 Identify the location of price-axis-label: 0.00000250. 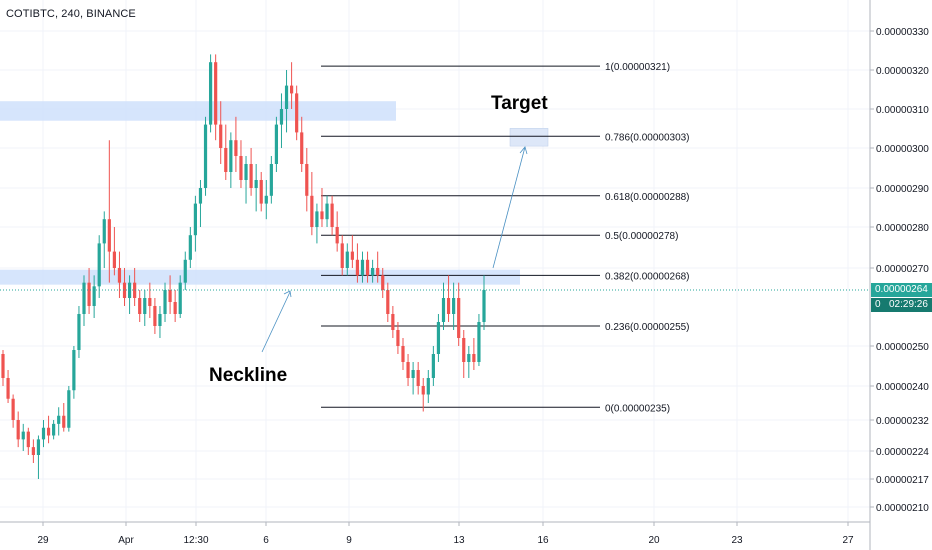
(902, 347).